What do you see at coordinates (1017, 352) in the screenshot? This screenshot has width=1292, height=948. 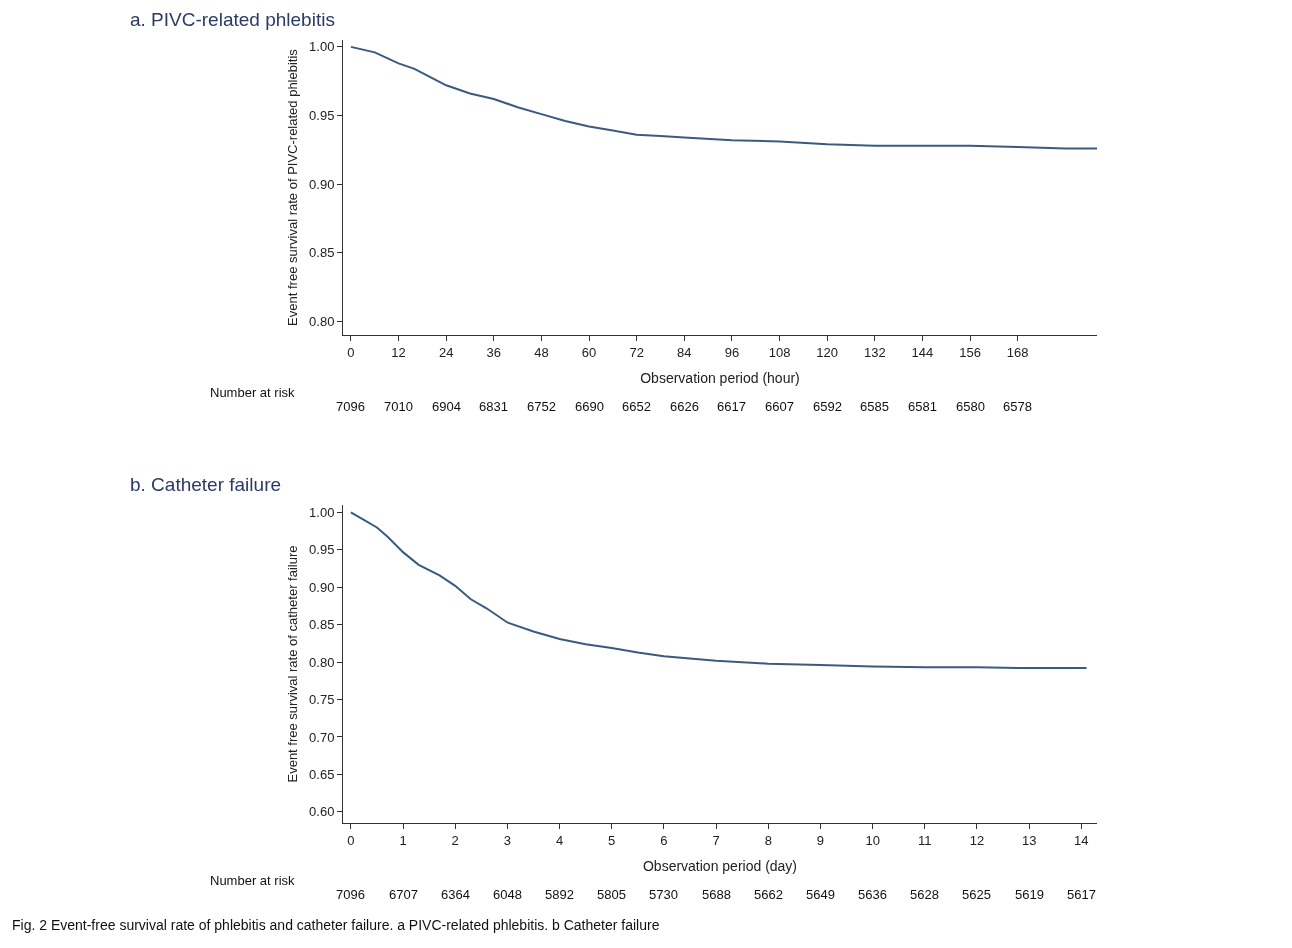 I see `x-tick-label: 168` at bounding box center [1017, 352].